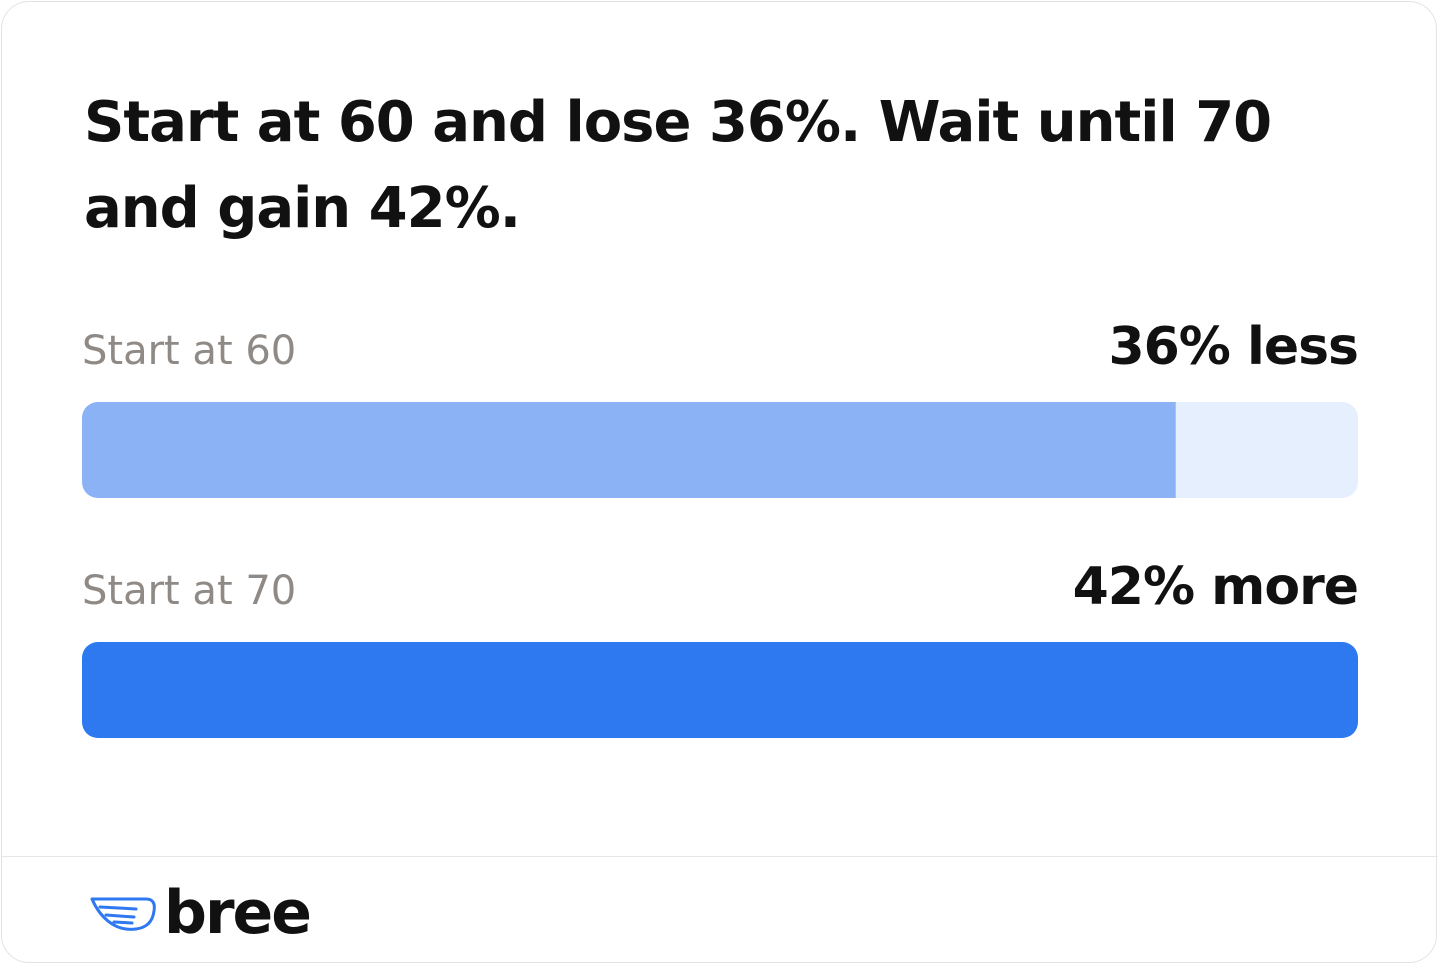 Image resolution: width=1440 pixels, height=966 pixels. Describe the element at coordinates (1233, 347) in the screenshot. I see `bar-annotation: 36% less` at that location.